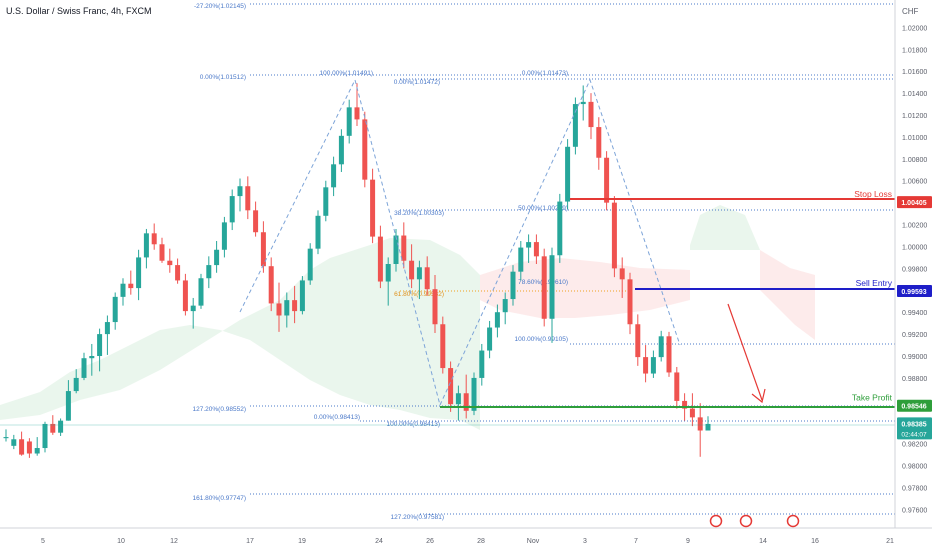  What do you see at coordinates (481, 541) in the screenshot?
I see `time-tick-label: 28` at bounding box center [481, 541].